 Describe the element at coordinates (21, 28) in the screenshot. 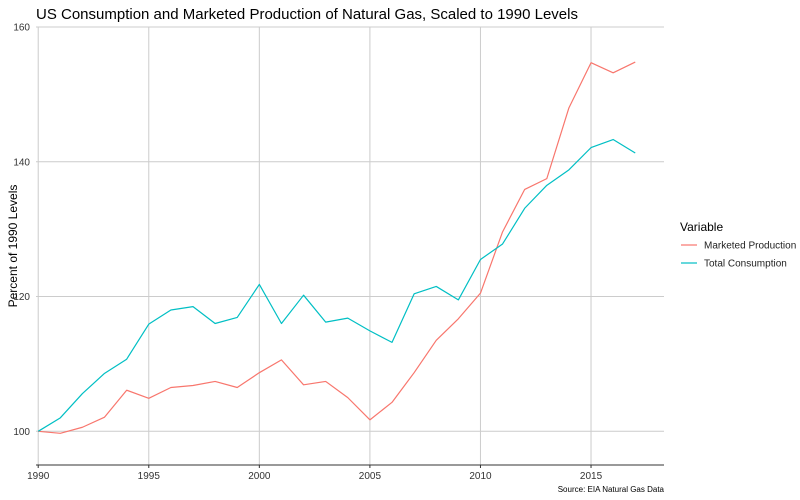

I see `y-tick-label: 160` at that location.